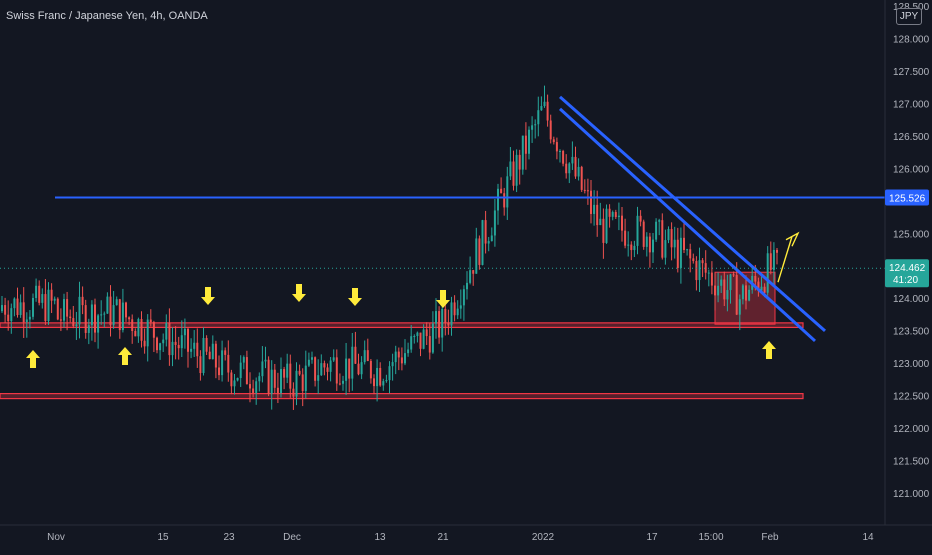 This screenshot has width=932, height=555. What do you see at coordinates (909, 16) in the screenshot?
I see `currency-button: JPY` at bounding box center [909, 16].